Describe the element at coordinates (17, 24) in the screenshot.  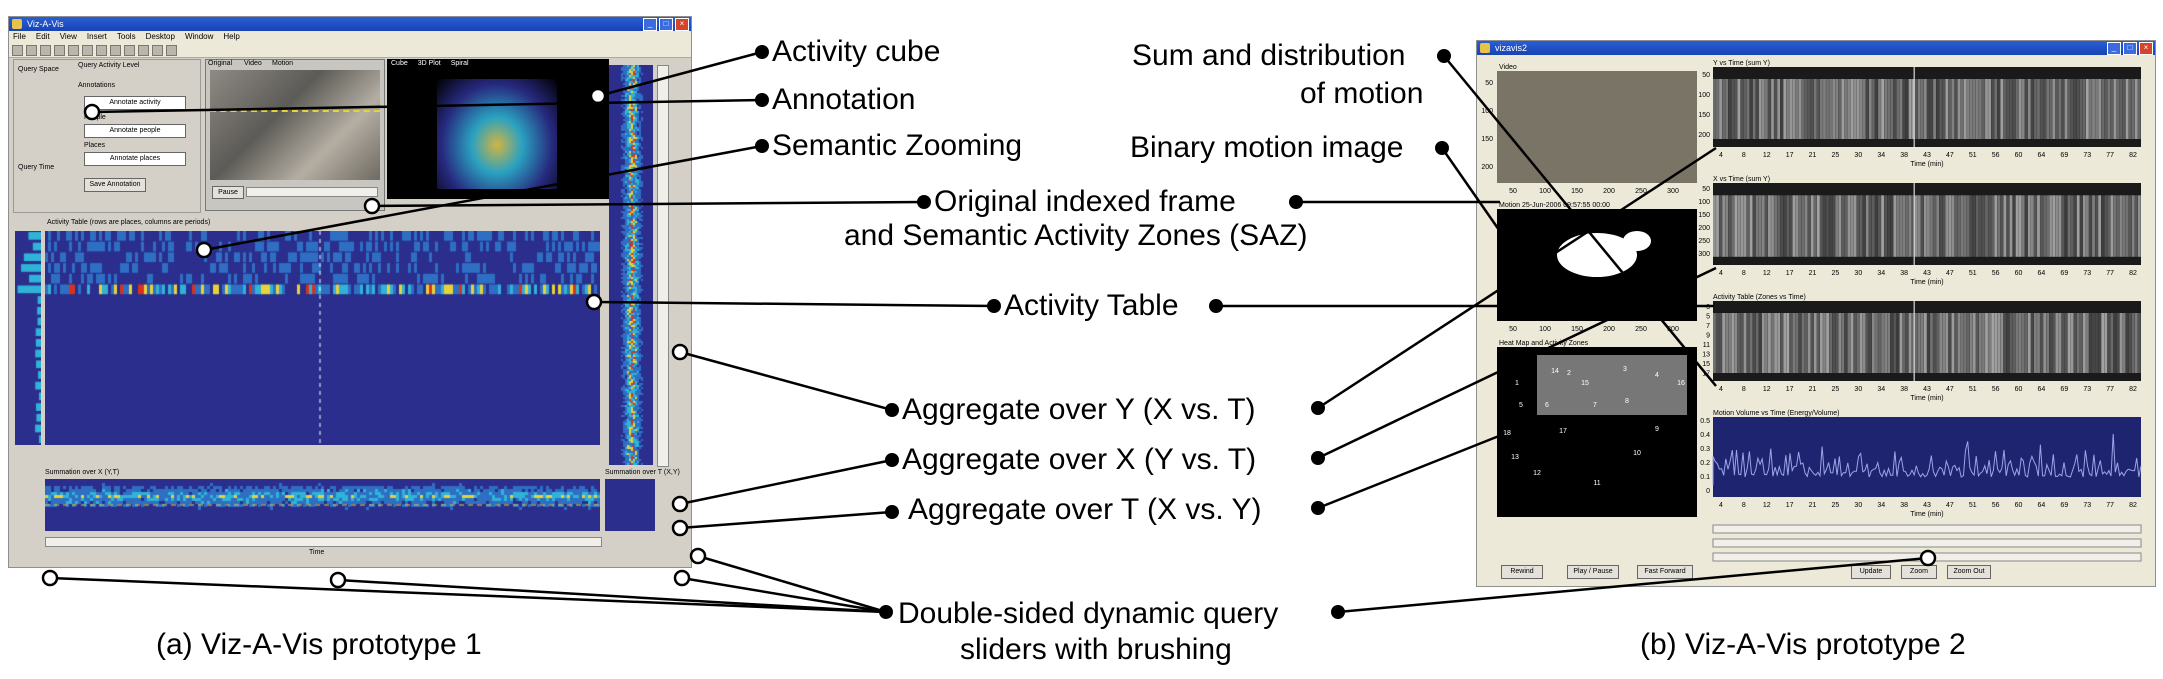
I see `app-icon` at that location.